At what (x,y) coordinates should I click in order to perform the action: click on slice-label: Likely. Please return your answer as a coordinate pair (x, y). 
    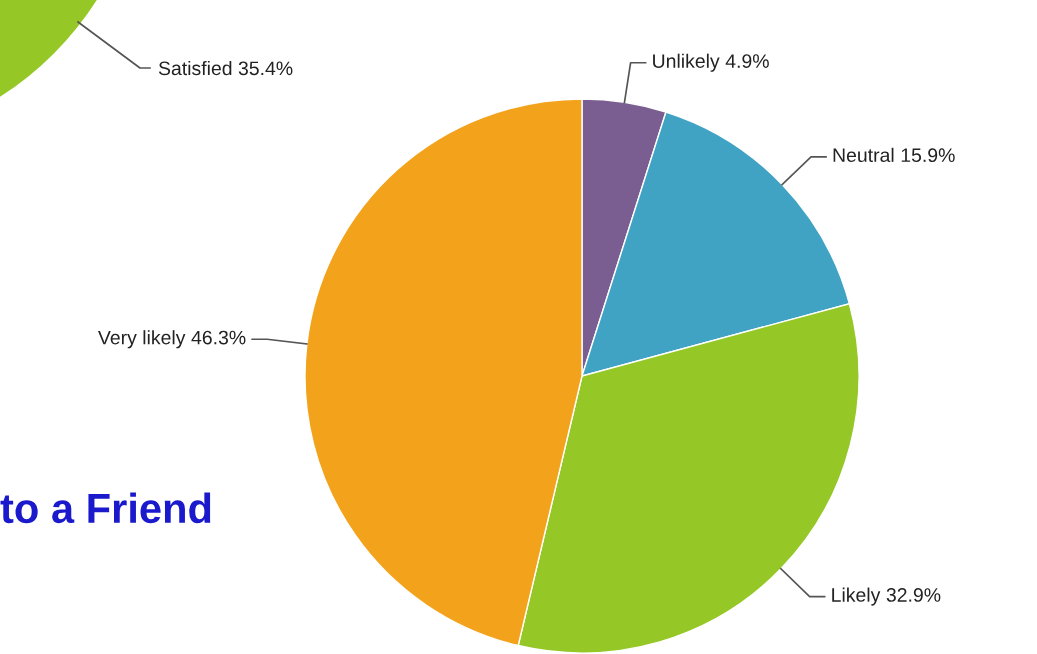
    Looking at the image, I should click on (856, 596).